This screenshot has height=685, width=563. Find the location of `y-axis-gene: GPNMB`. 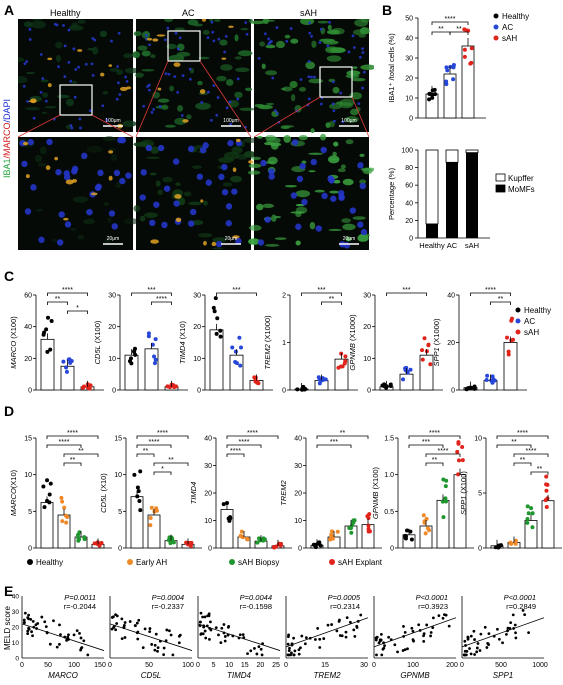

y-axis-gene: GPNMB is located at coordinates (352, 357).